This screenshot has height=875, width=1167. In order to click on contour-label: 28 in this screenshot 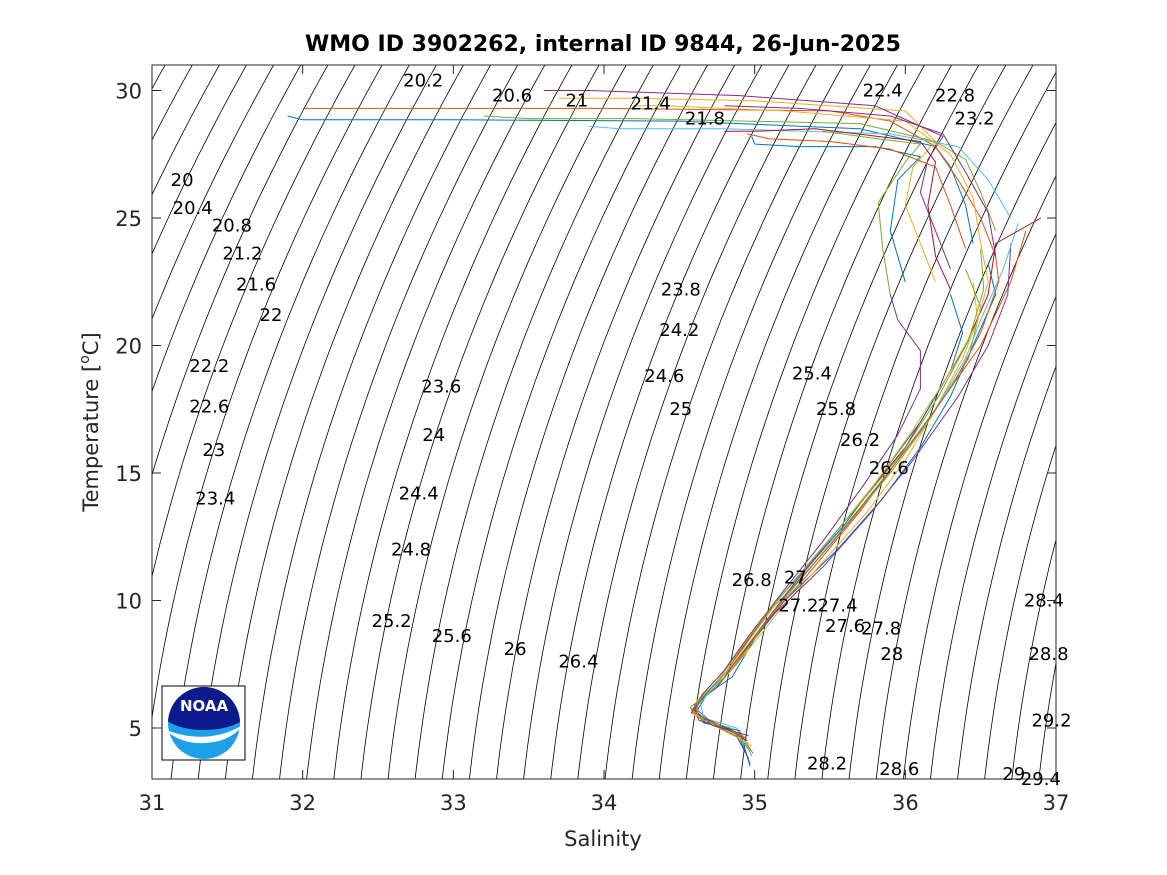, I will do `click(891, 654)`.